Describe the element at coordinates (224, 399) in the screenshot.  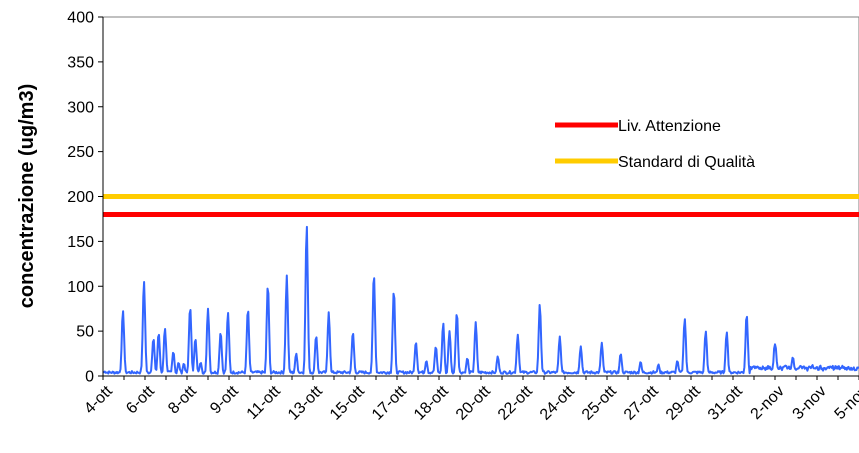
I see `x-tick-label: 9-ott` at that location.